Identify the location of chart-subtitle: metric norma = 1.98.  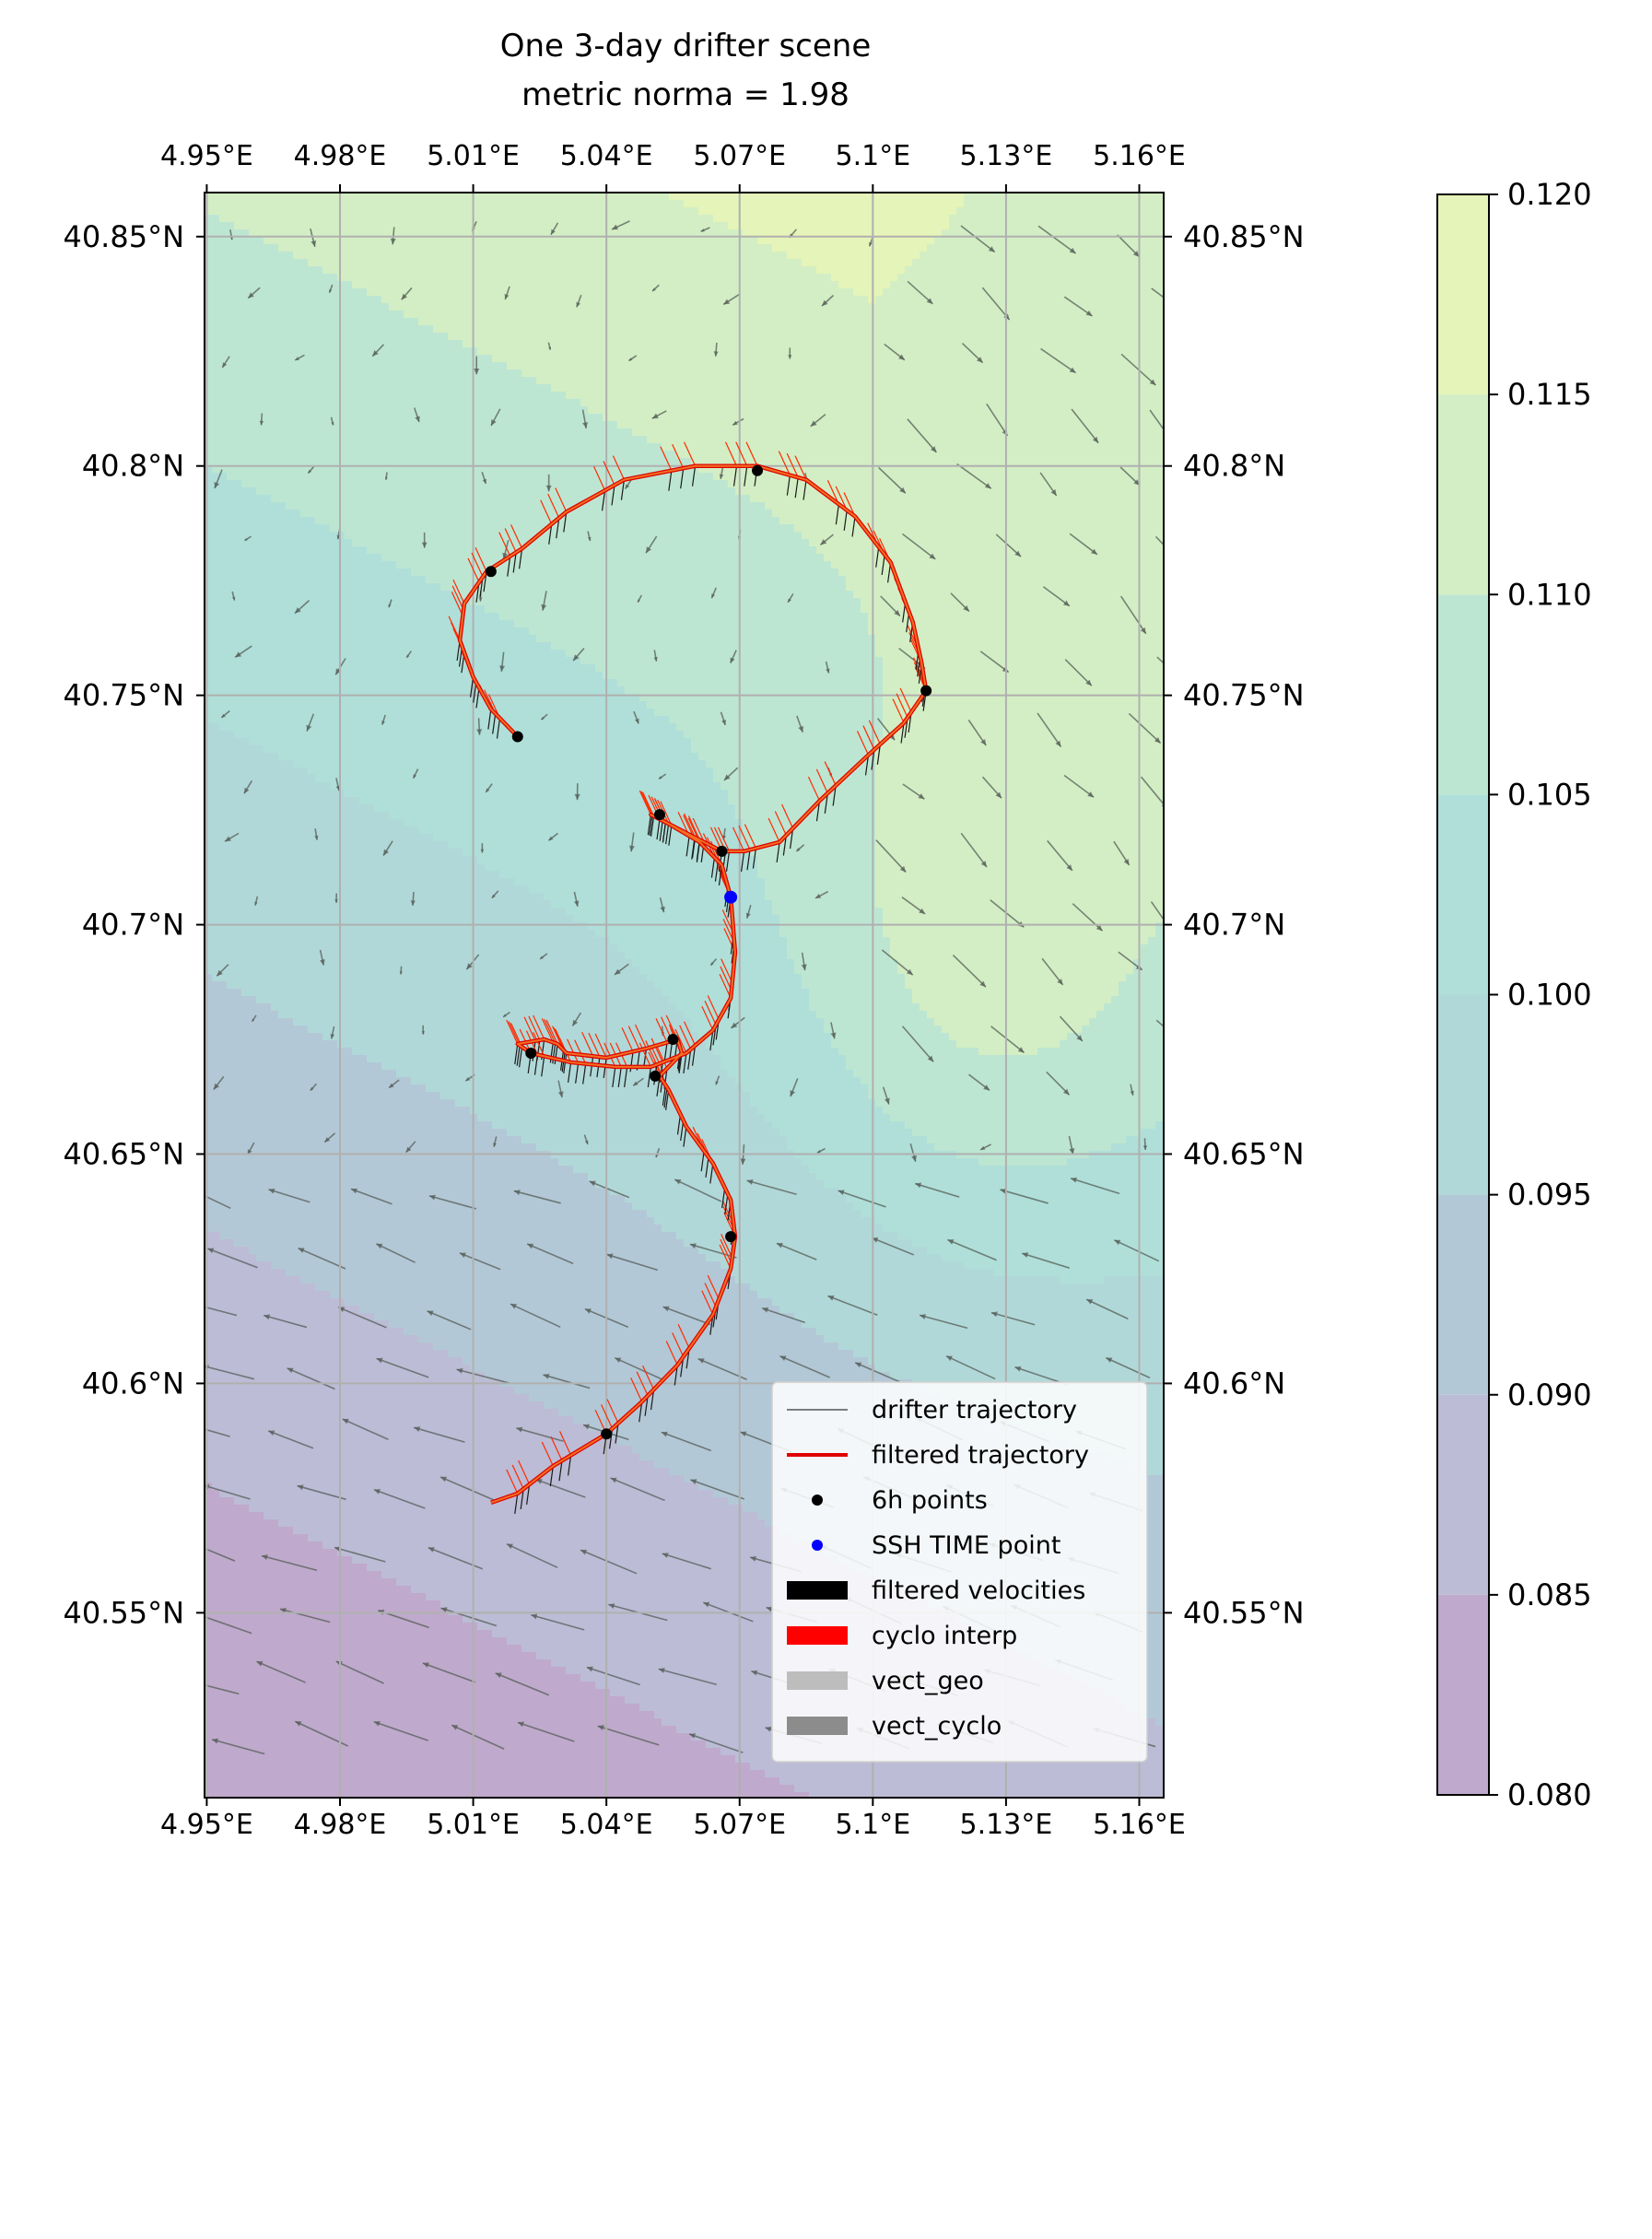
(685, 94).